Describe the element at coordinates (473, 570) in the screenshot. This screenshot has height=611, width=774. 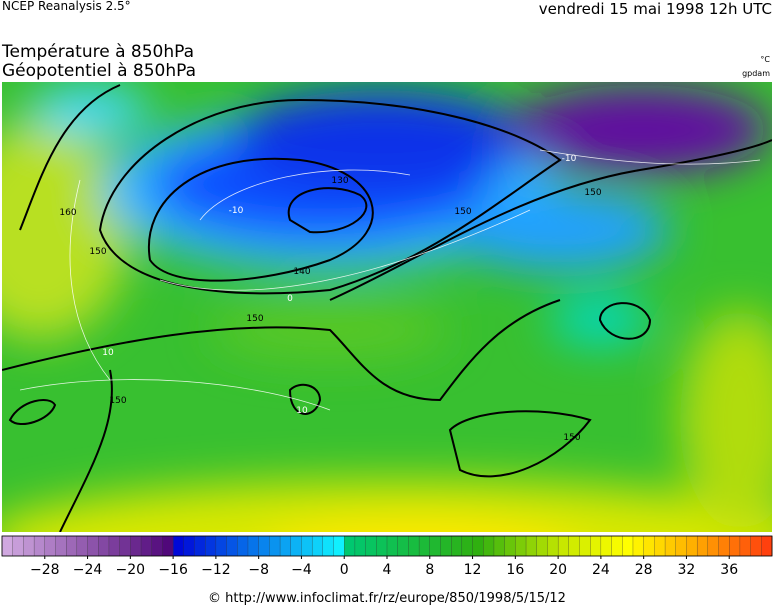
I see `tick-label: 12` at that location.